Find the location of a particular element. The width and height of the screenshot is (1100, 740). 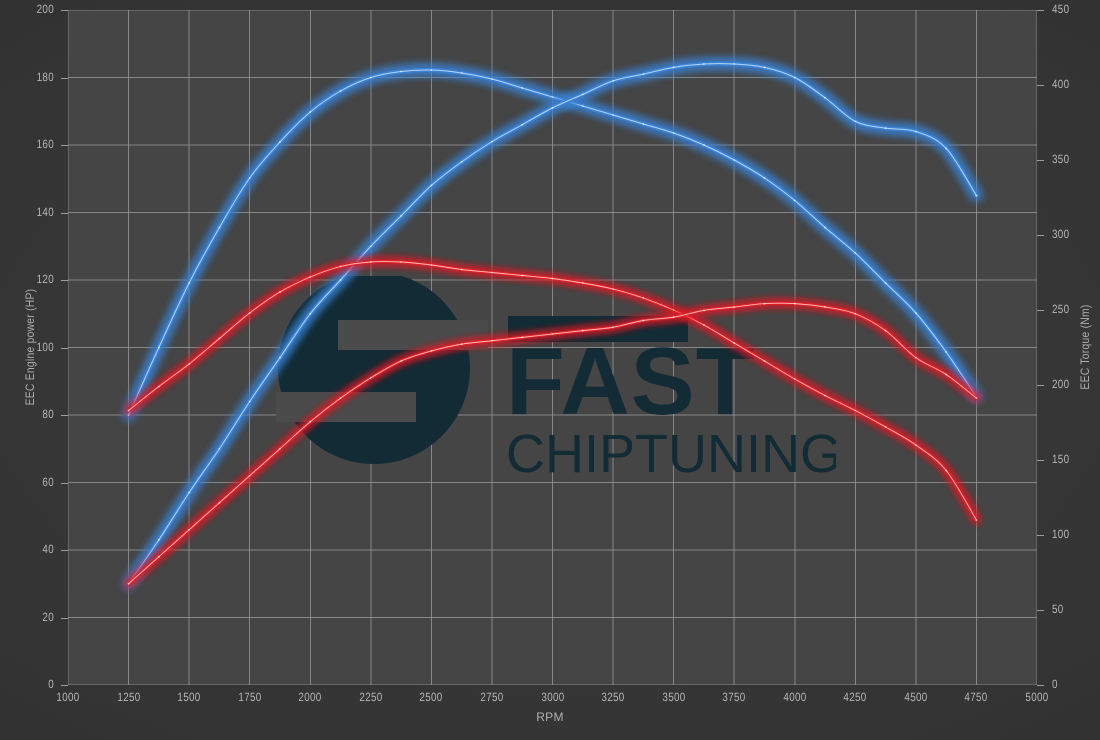

ytick-left-100: 100 is located at coordinates (45, 346).